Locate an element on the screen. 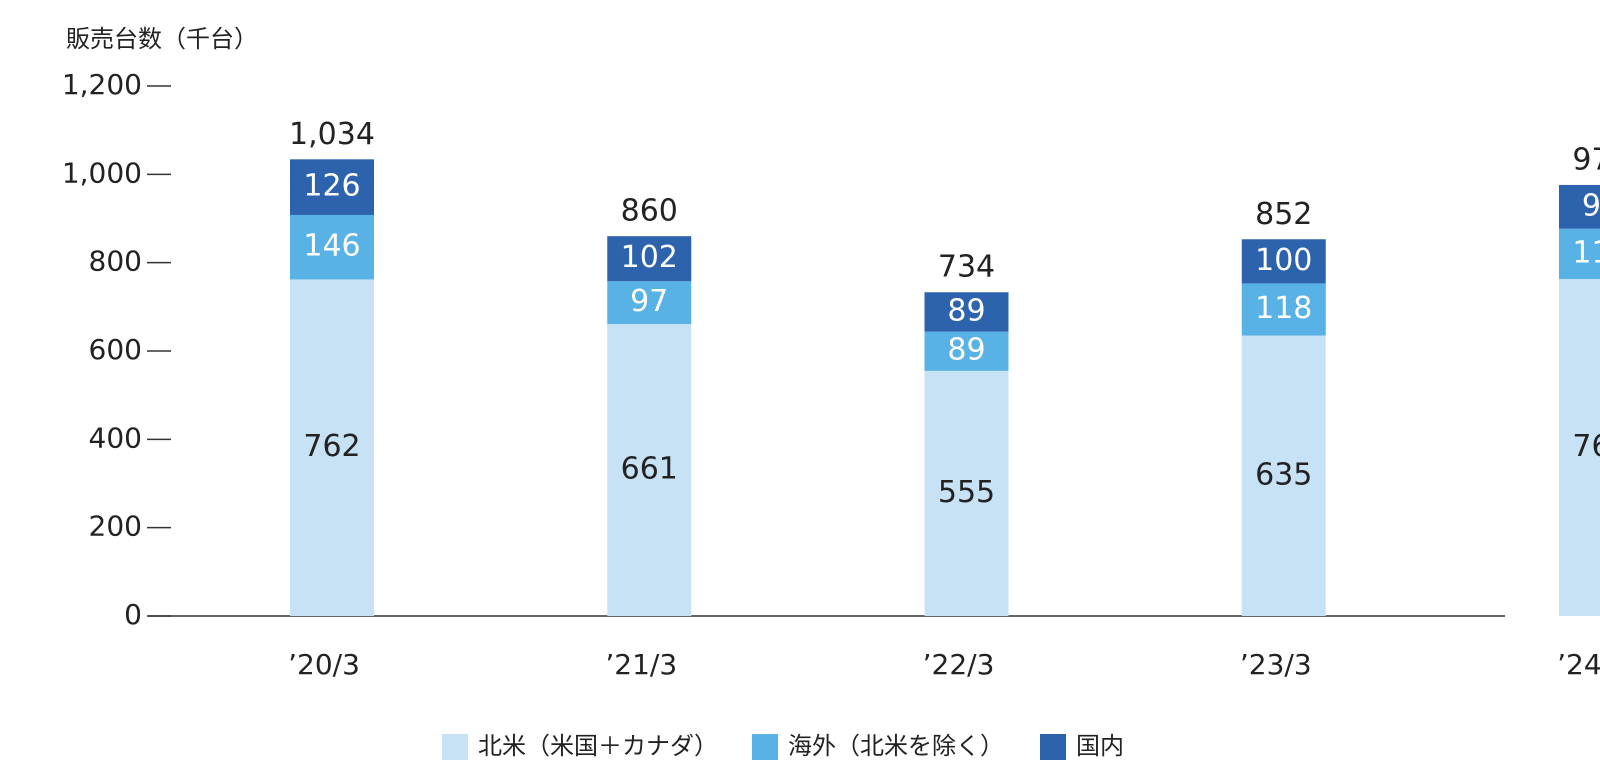  data-label: 102 is located at coordinates (649, 257).